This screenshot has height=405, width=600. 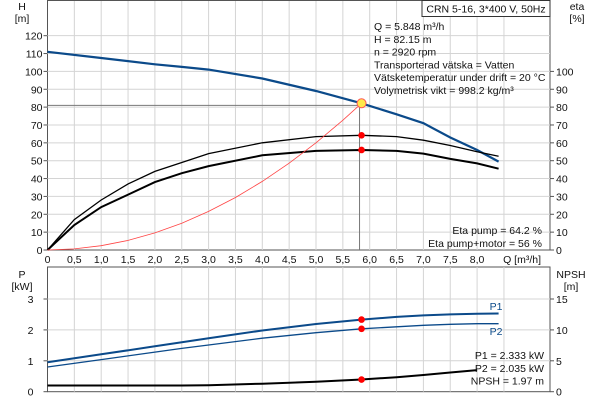 I want to click on eta-total-marker, so click(x=361, y=150).